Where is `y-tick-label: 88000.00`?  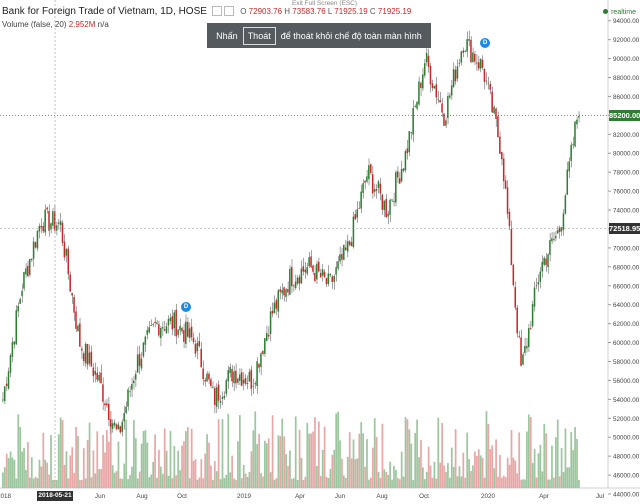 y-tick-label: 88000.00 is located at coordinates (626, 78).